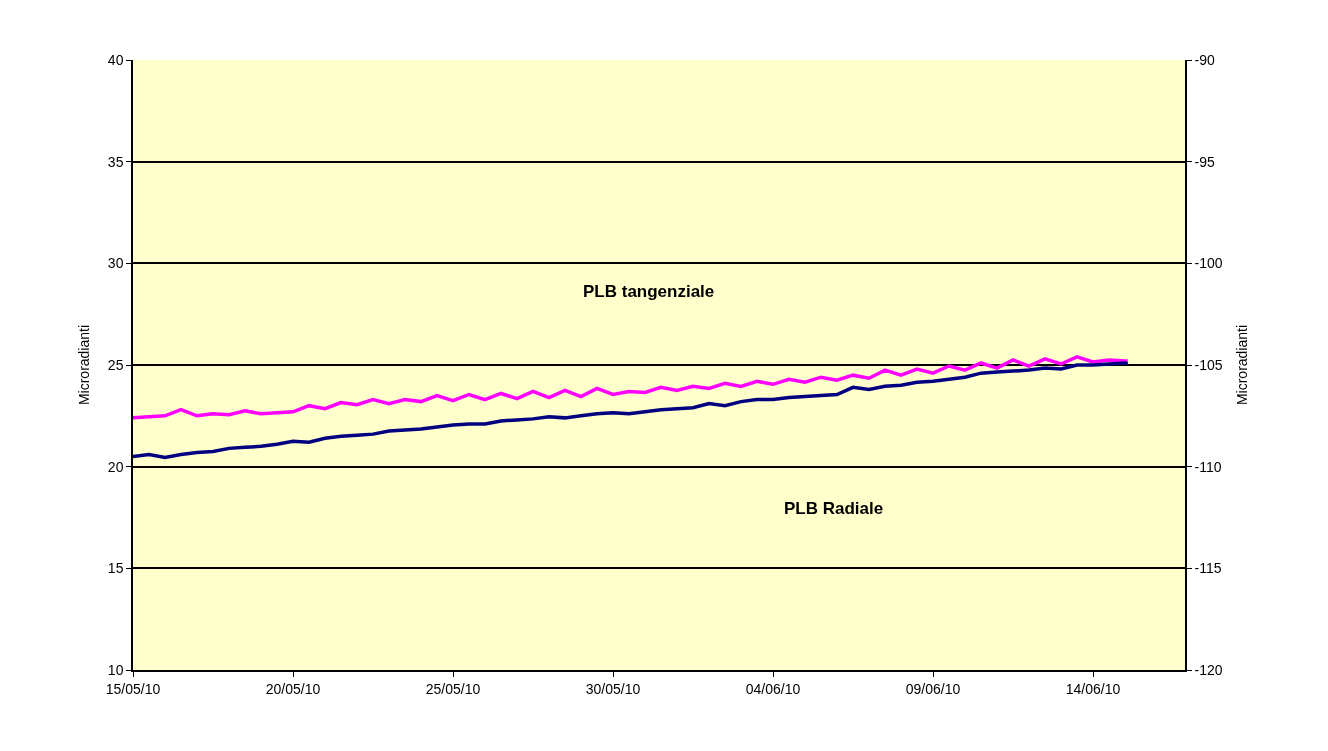  What do you see at coordinates (649, 291) in the screenshot?
I see `annotation: PLB tangenziale` at bounding box center [649, 291].